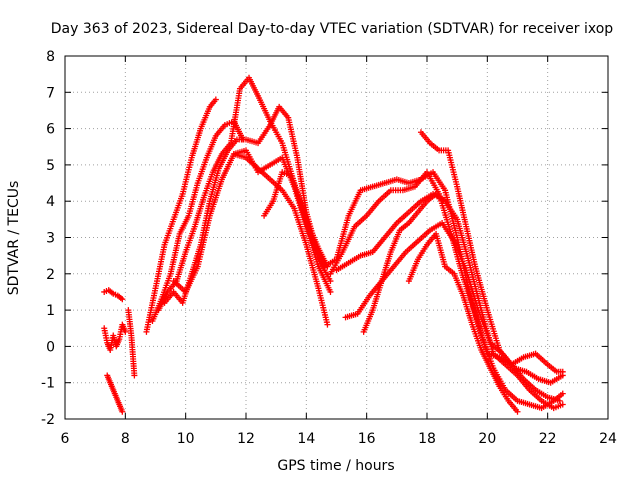 Image resolution: width=640 pixels, height=480 pixels. What do you see at coordinates (14, 238) in the screenshot?
I see `y-axis-label: SDTVAR / TECUs` at bounding box center [14, 238].